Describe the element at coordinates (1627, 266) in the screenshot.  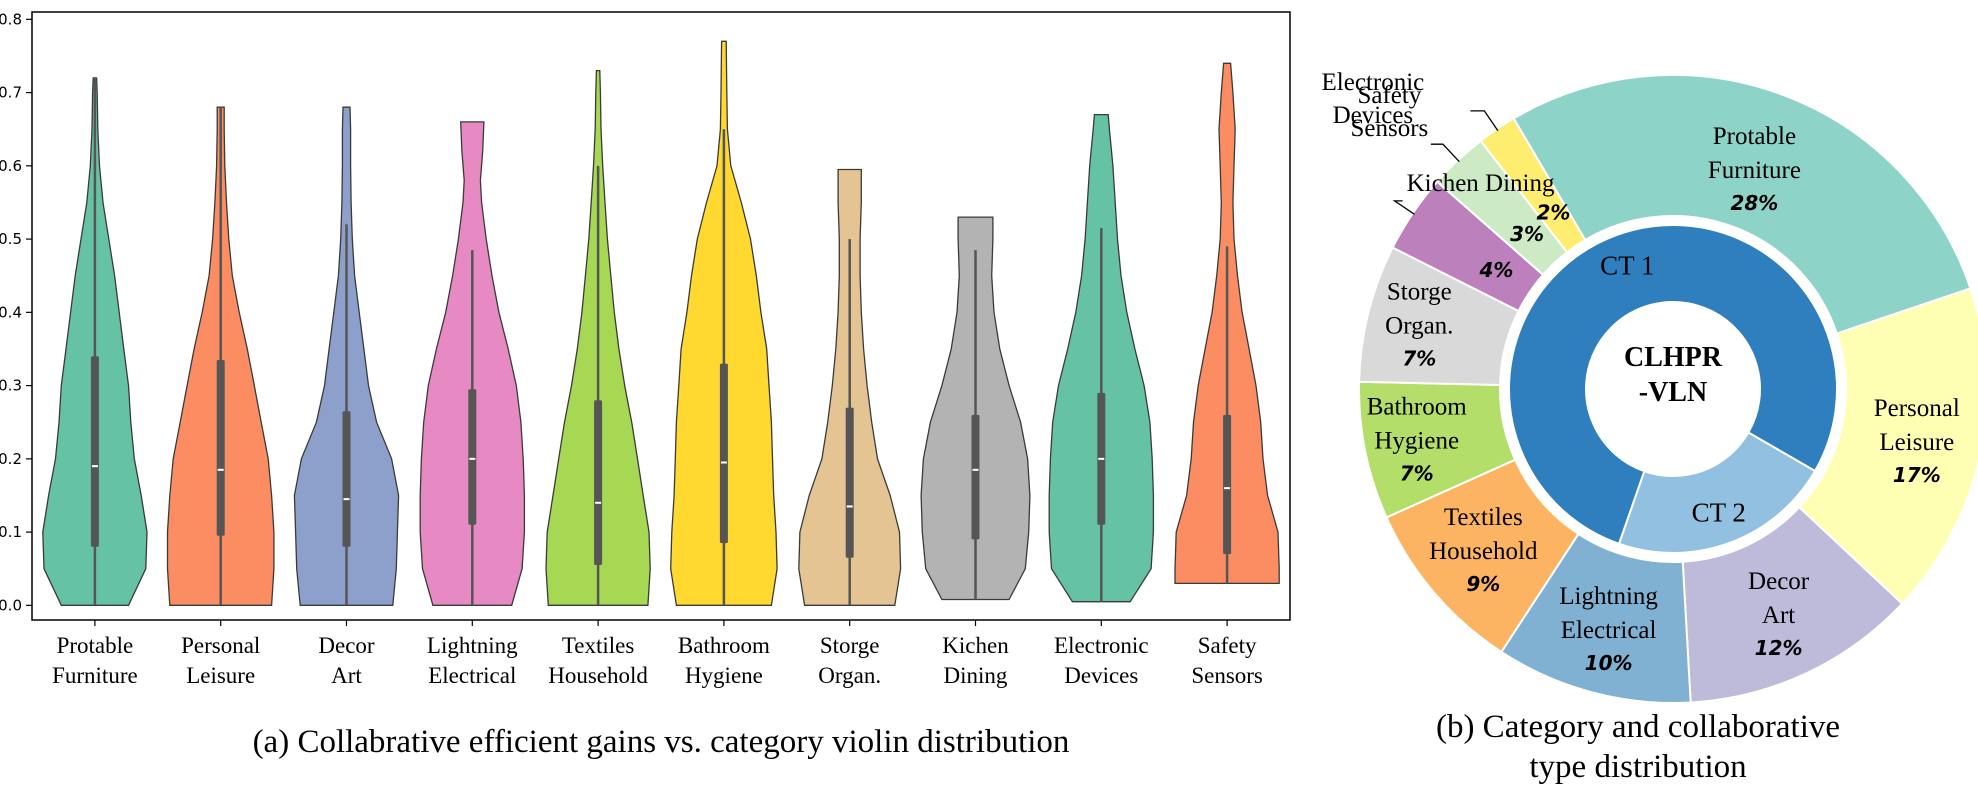
I see `inner-ring-label: CT 1` at that location.